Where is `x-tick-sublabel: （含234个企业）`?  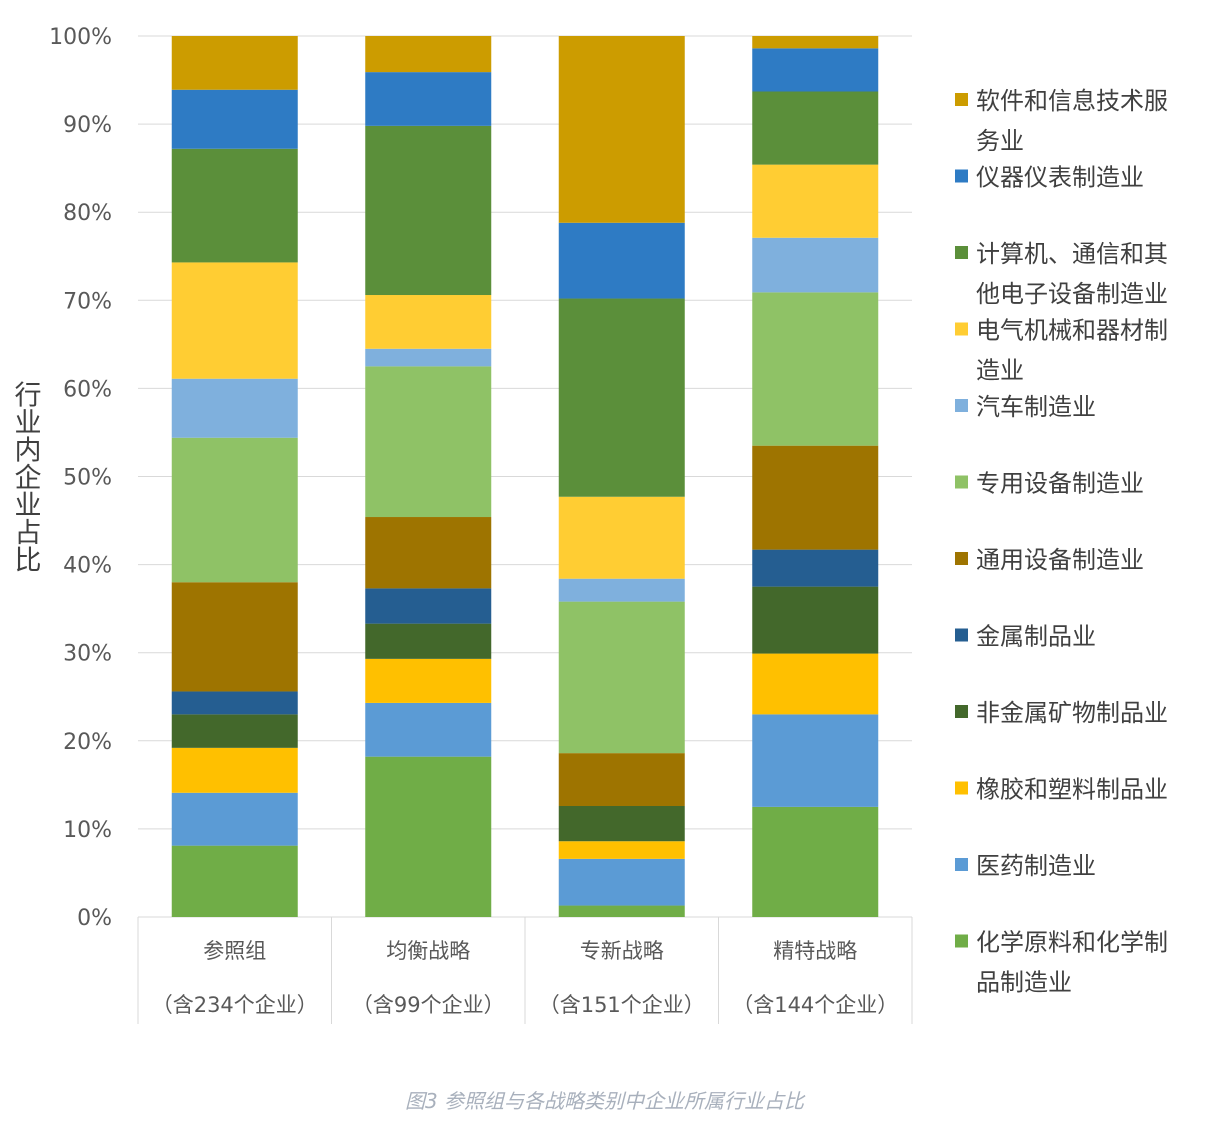 x-tick-sublabel: （含234个企业） is located at coordinates (235, 1005).